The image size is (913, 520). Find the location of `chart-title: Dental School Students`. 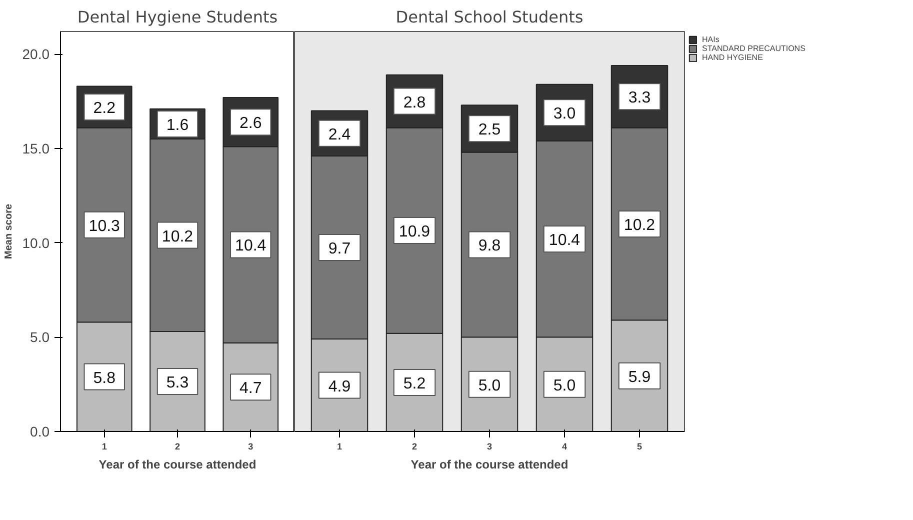

chart-title: Dental School Students is located at coordinates (490, 17).